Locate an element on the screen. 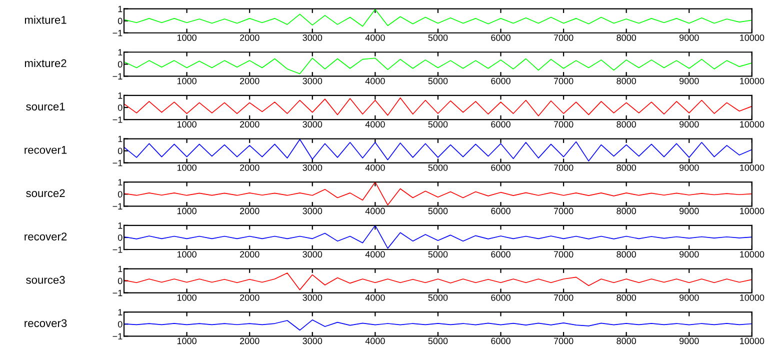 The height and width of the screenshot is (352, 780). y-axis-title: recover2 is located at coordinates (45, 236).